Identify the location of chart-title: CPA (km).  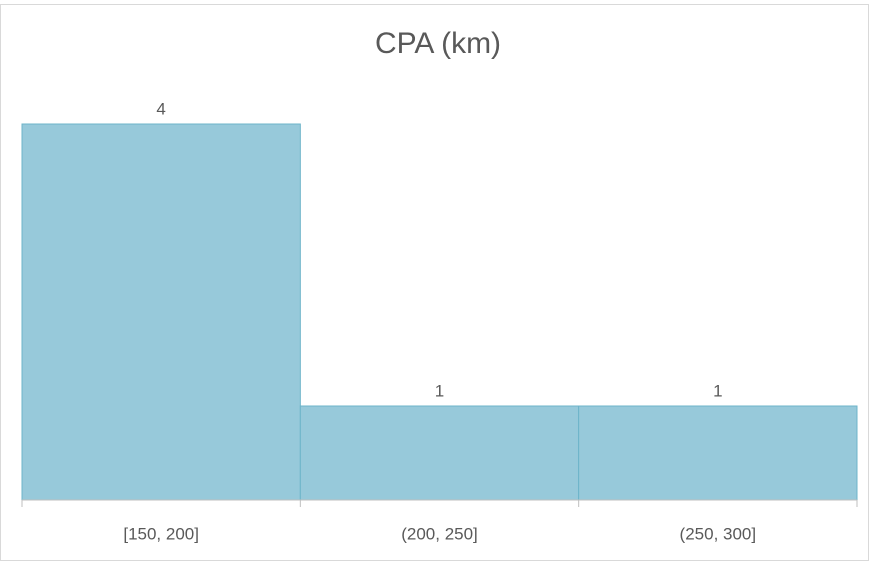
(438, 43).